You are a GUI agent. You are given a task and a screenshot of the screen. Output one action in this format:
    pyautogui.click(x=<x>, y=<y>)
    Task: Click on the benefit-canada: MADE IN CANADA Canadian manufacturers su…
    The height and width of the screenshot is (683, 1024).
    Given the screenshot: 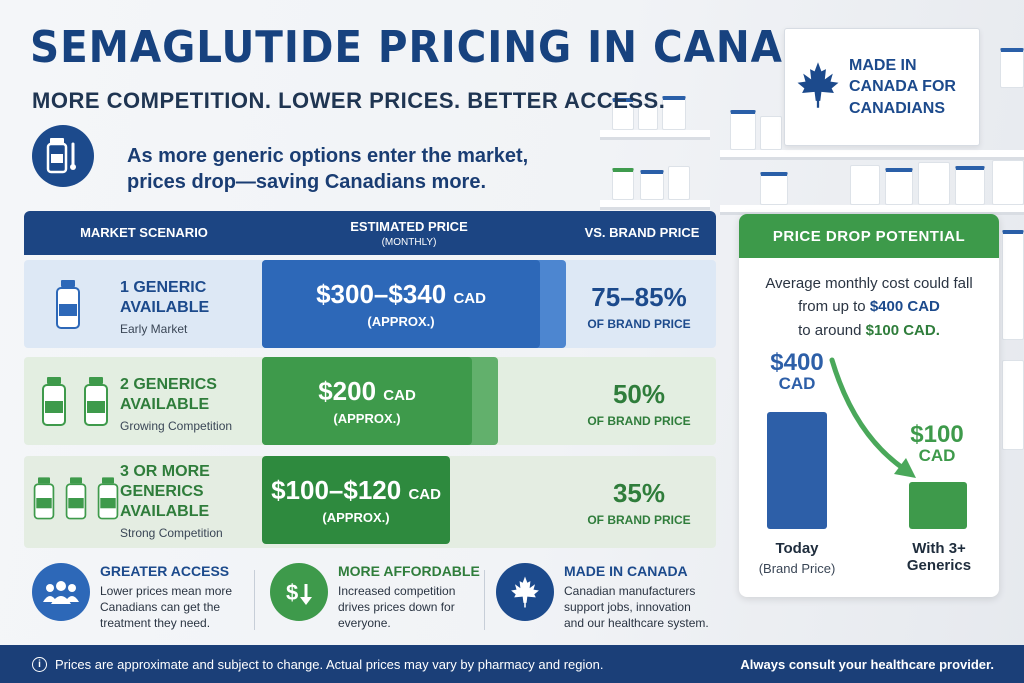 What is the action you would take?
    pyautogui.click(x=611, y=597)
    